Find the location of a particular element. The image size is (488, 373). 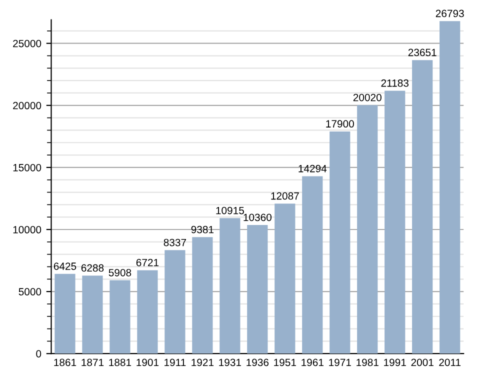

data-label: 21183 is located at coordinates (395, 83).